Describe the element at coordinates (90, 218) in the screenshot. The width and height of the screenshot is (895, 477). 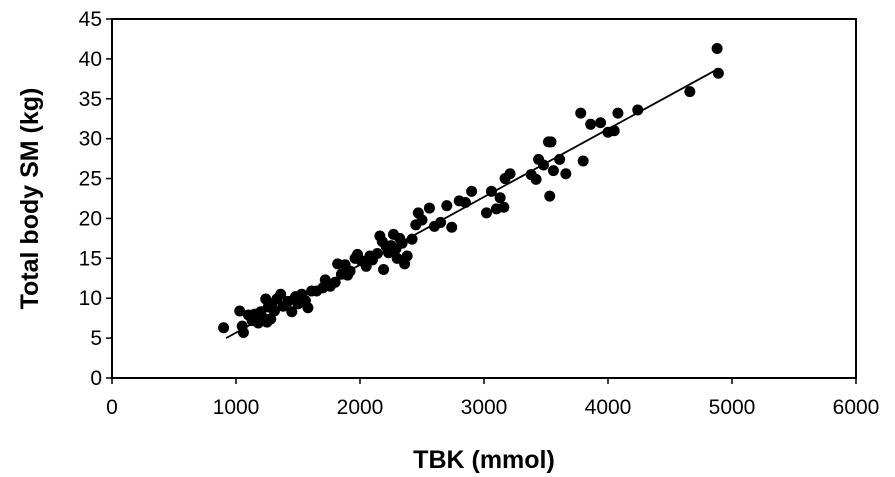
I see `y-tick-label: 20` at that location.